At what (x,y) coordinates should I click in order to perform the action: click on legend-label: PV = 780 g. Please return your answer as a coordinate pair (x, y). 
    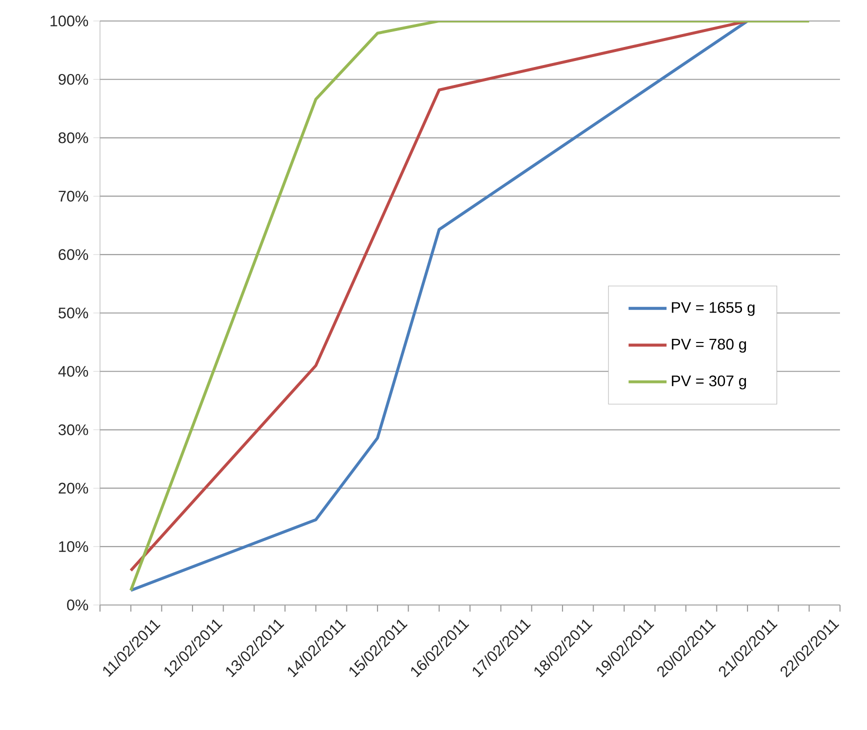
    Looking at the image, I should click on (709, 345).